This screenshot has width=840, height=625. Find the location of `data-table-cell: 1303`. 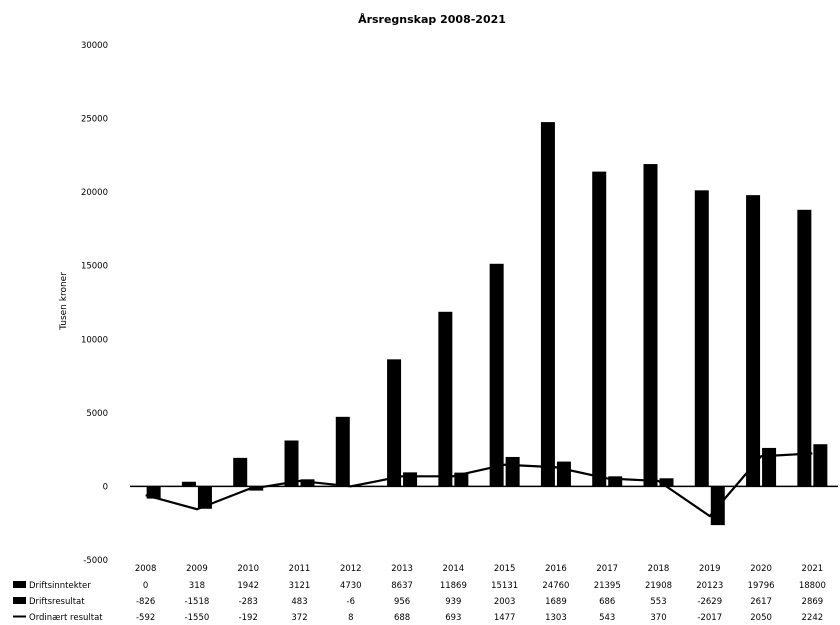

data-table-cell: 1303 is located at coordinates (556, 618).